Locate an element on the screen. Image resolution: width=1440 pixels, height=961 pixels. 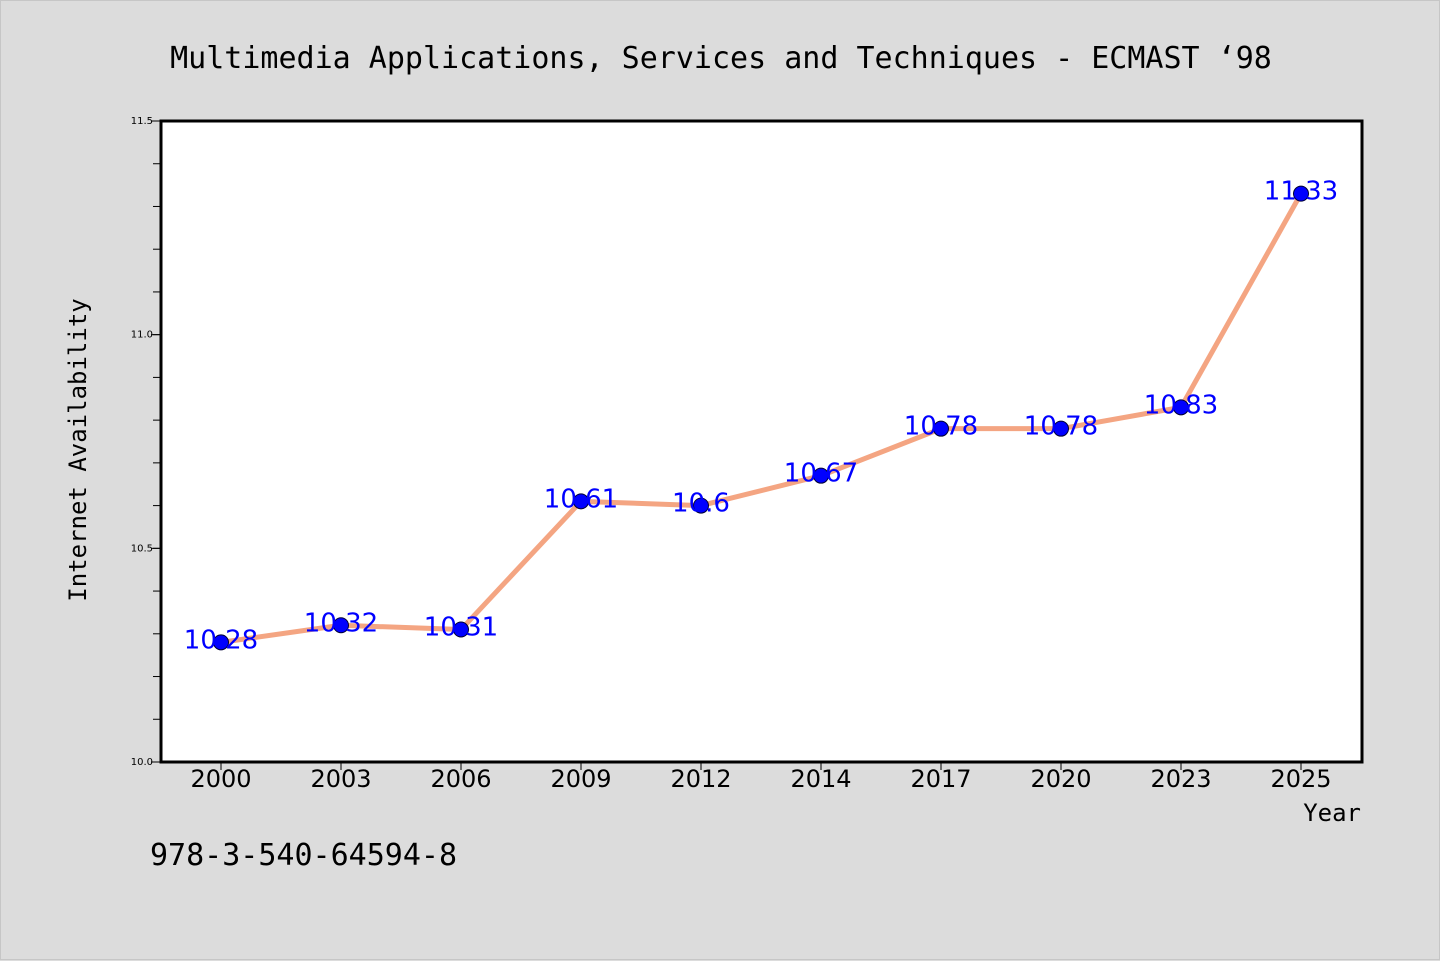
y-axis-ticks: 10.0 10.5 11.0 11.5 is located at coordinates (146, 442).